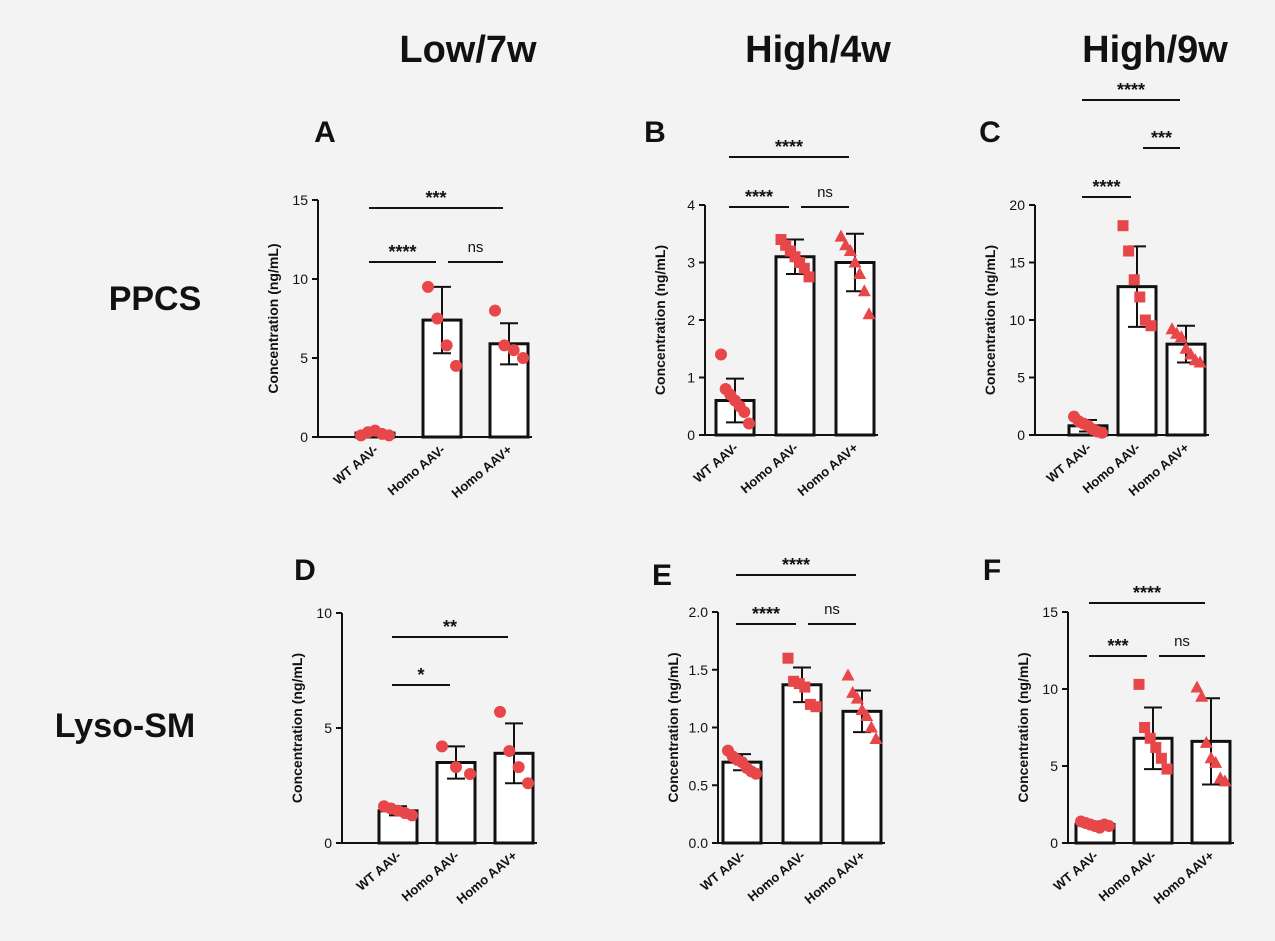 Image resolution: width=1275 pixels, height=941 pixels. I want to click on significance-label: *, so click(420, 675).